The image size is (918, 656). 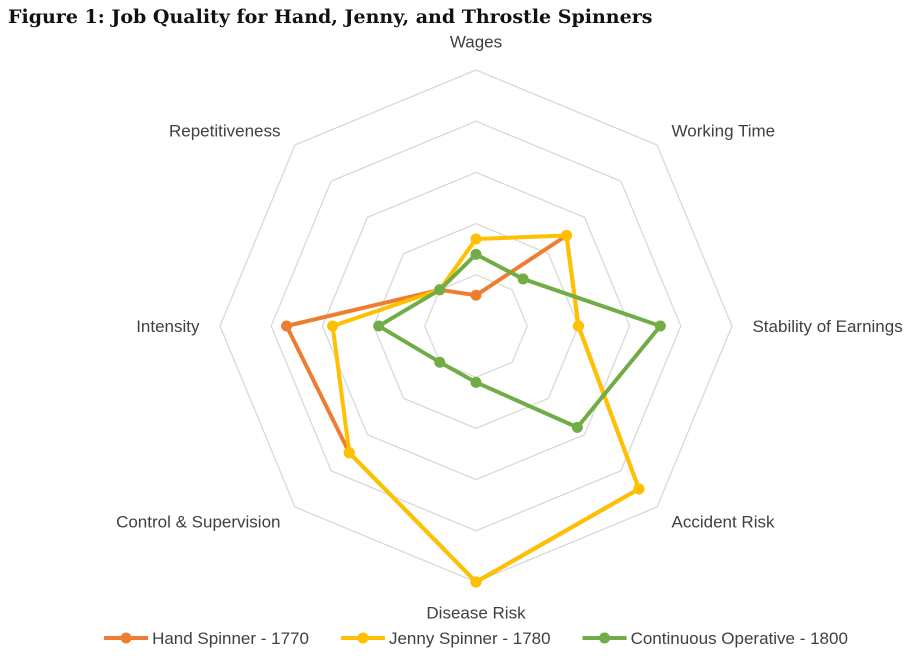 I want to click on axis-label-7: Intensity, so click(x=168, y=326).